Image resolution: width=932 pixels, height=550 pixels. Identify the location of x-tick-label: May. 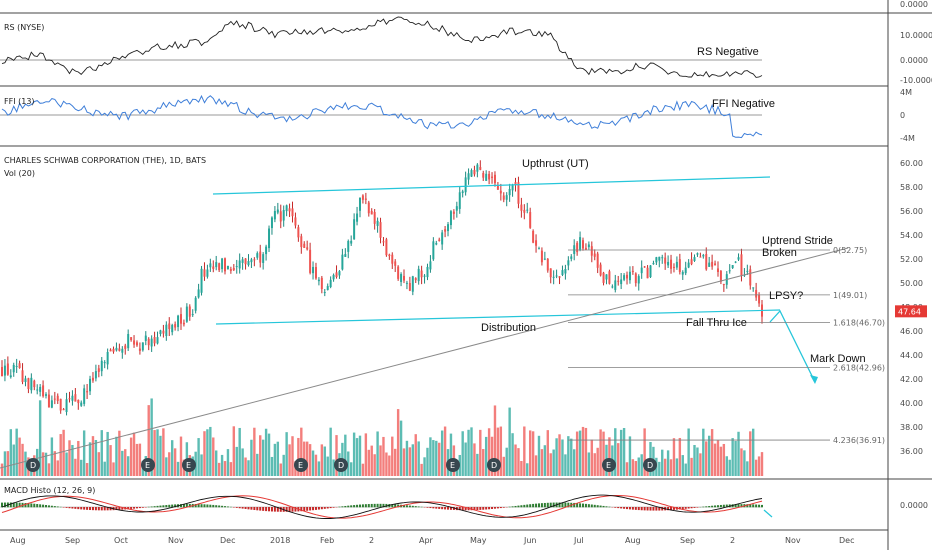
(478, 540).